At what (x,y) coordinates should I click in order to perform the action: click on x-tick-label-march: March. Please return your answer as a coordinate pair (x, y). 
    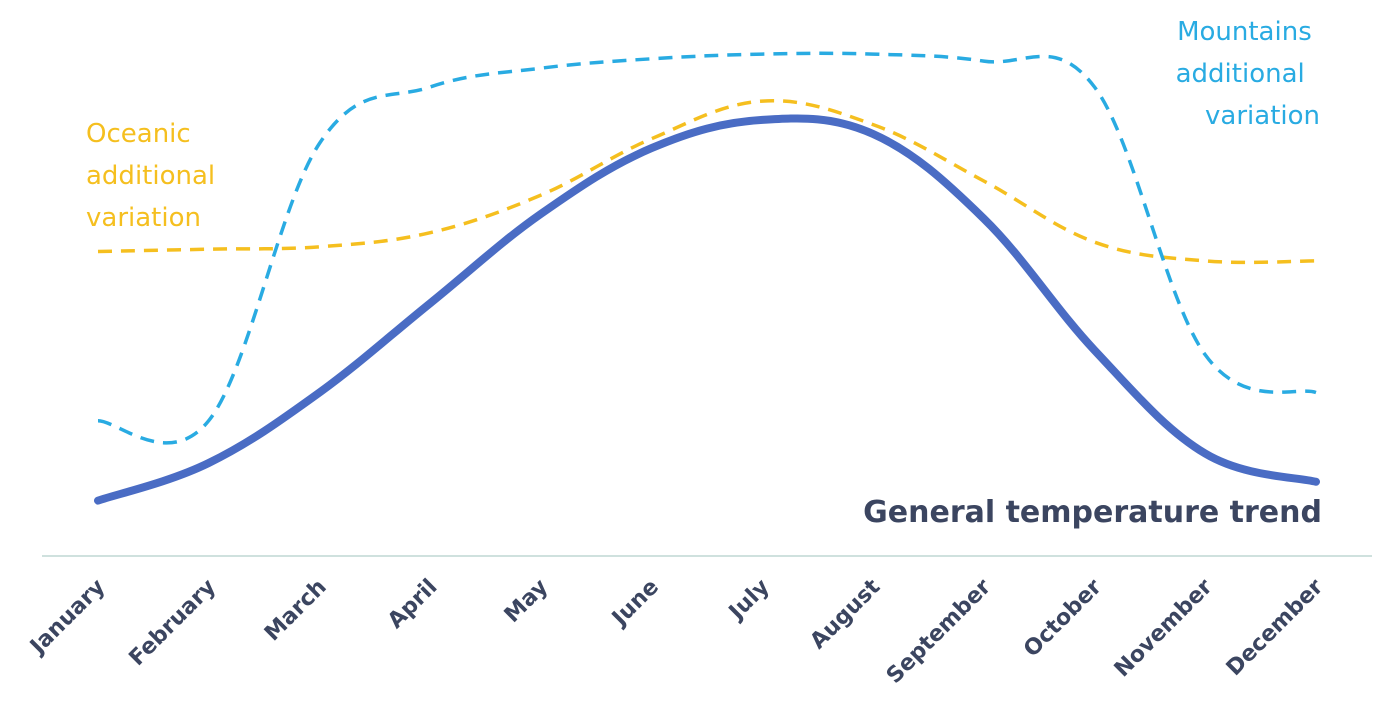
    Looking at the image, I should click on (296, 611).